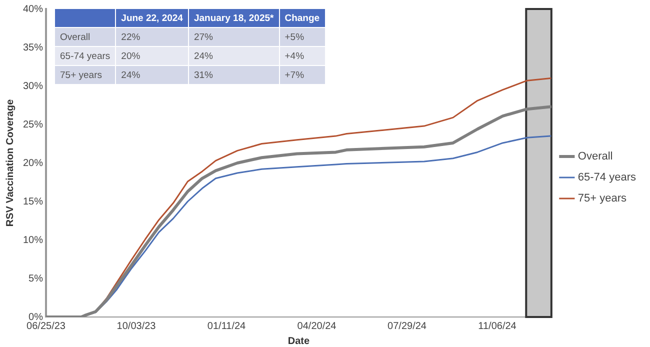 The height and width of the screenshot is (347, 650). What do you see at coordinates (33, 124) in the screenshot?
I see `y-tick-label: 25%` at bounding box center [33, 124].